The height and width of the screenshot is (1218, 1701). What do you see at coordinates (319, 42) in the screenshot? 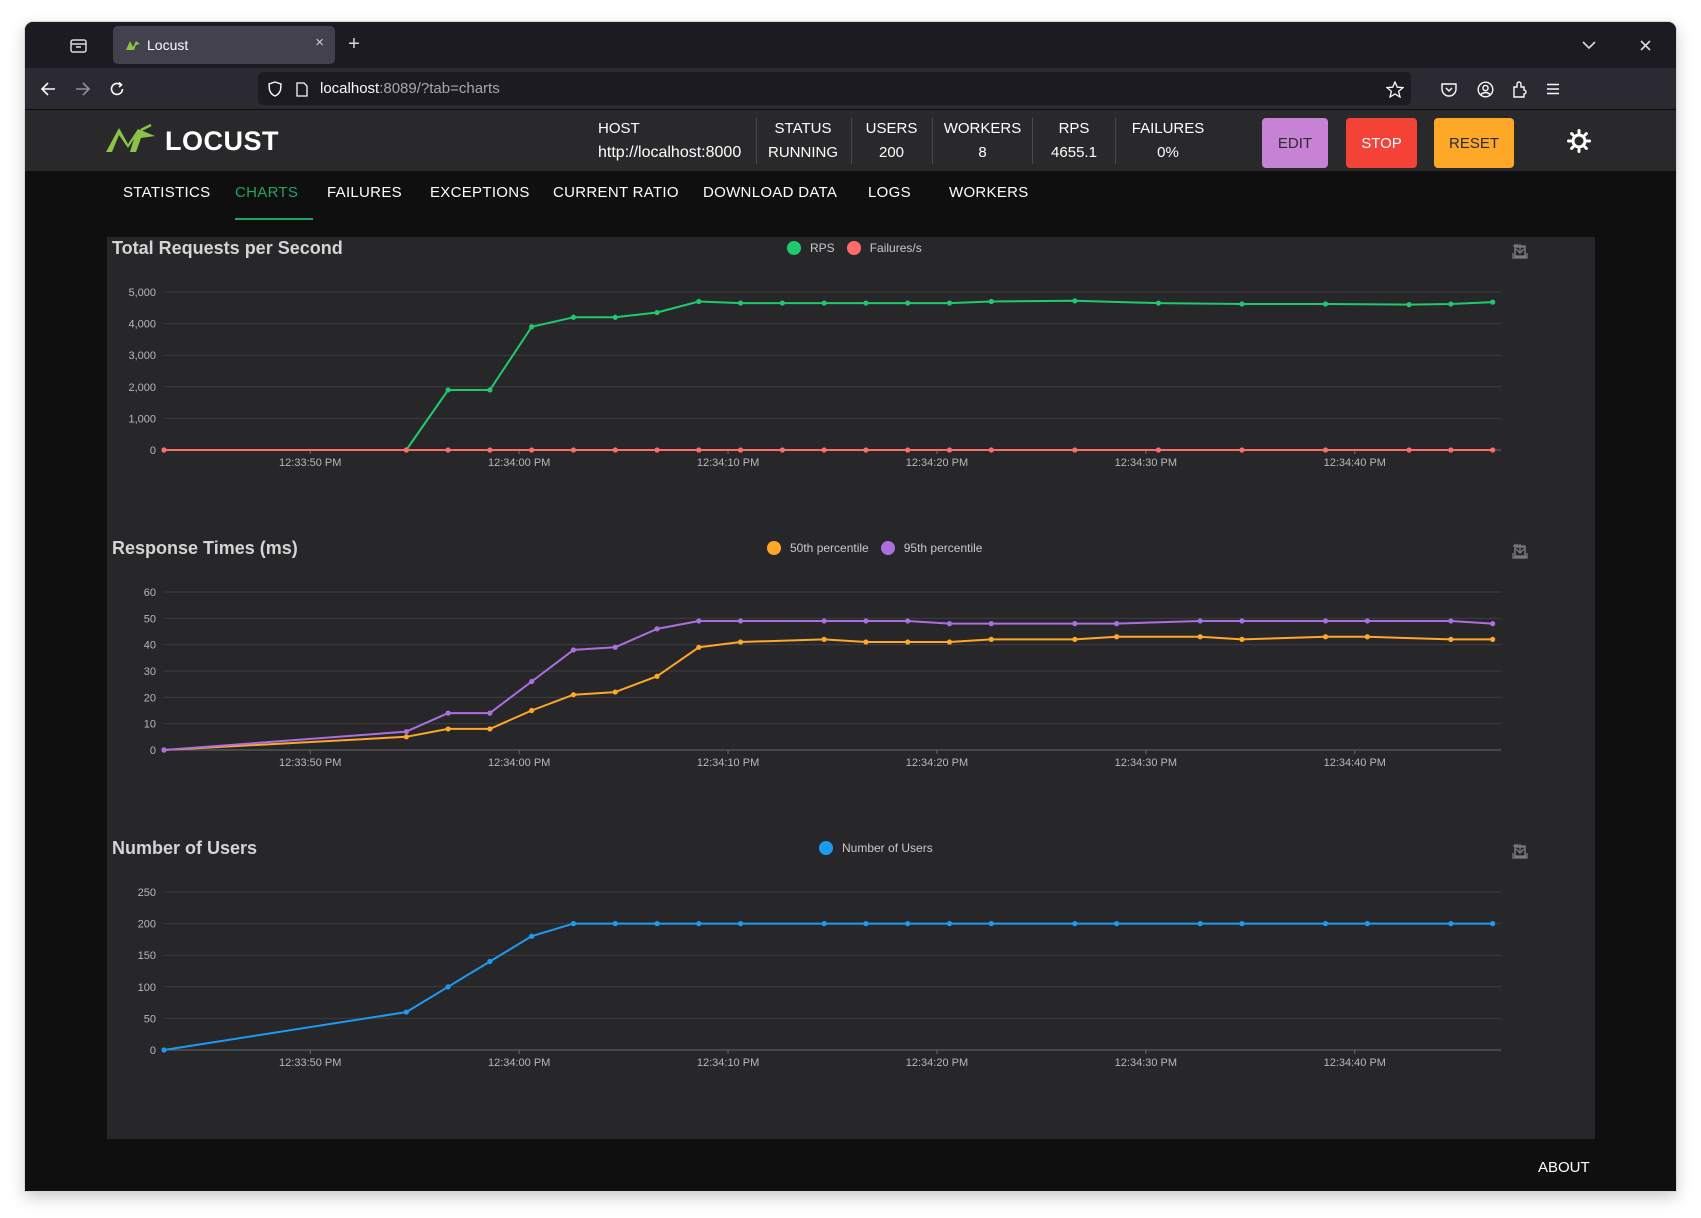
I see `close-tab-icon: ×` at bounding box center [319, 42].